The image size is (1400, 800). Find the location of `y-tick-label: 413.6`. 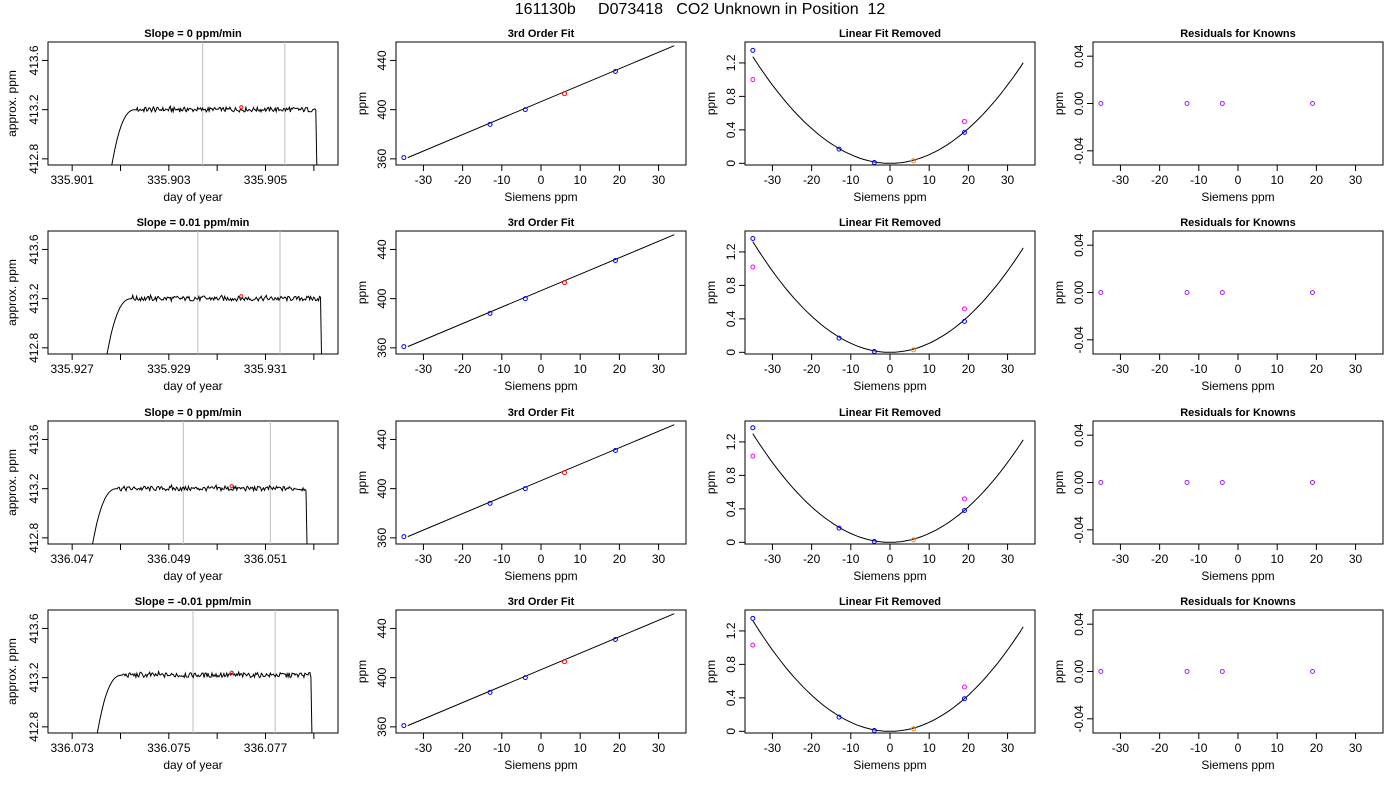

y-tick-label: 413.6 is located at coordinates (34, 60).